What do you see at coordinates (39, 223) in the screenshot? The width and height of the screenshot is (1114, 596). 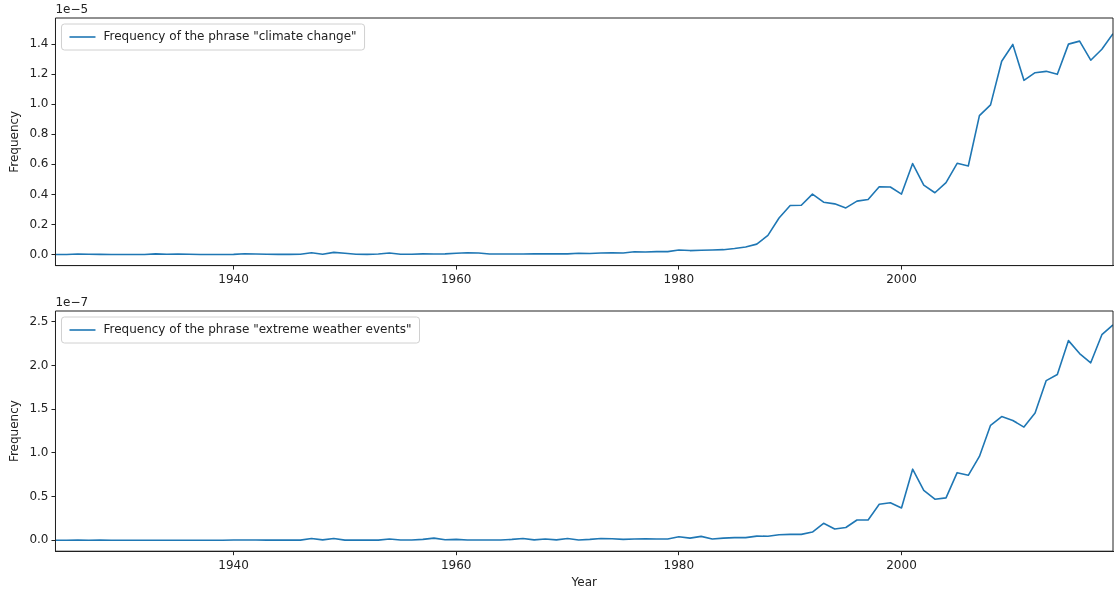 I see `y-tick-label: 0.2` at bounding box center [39, 223].